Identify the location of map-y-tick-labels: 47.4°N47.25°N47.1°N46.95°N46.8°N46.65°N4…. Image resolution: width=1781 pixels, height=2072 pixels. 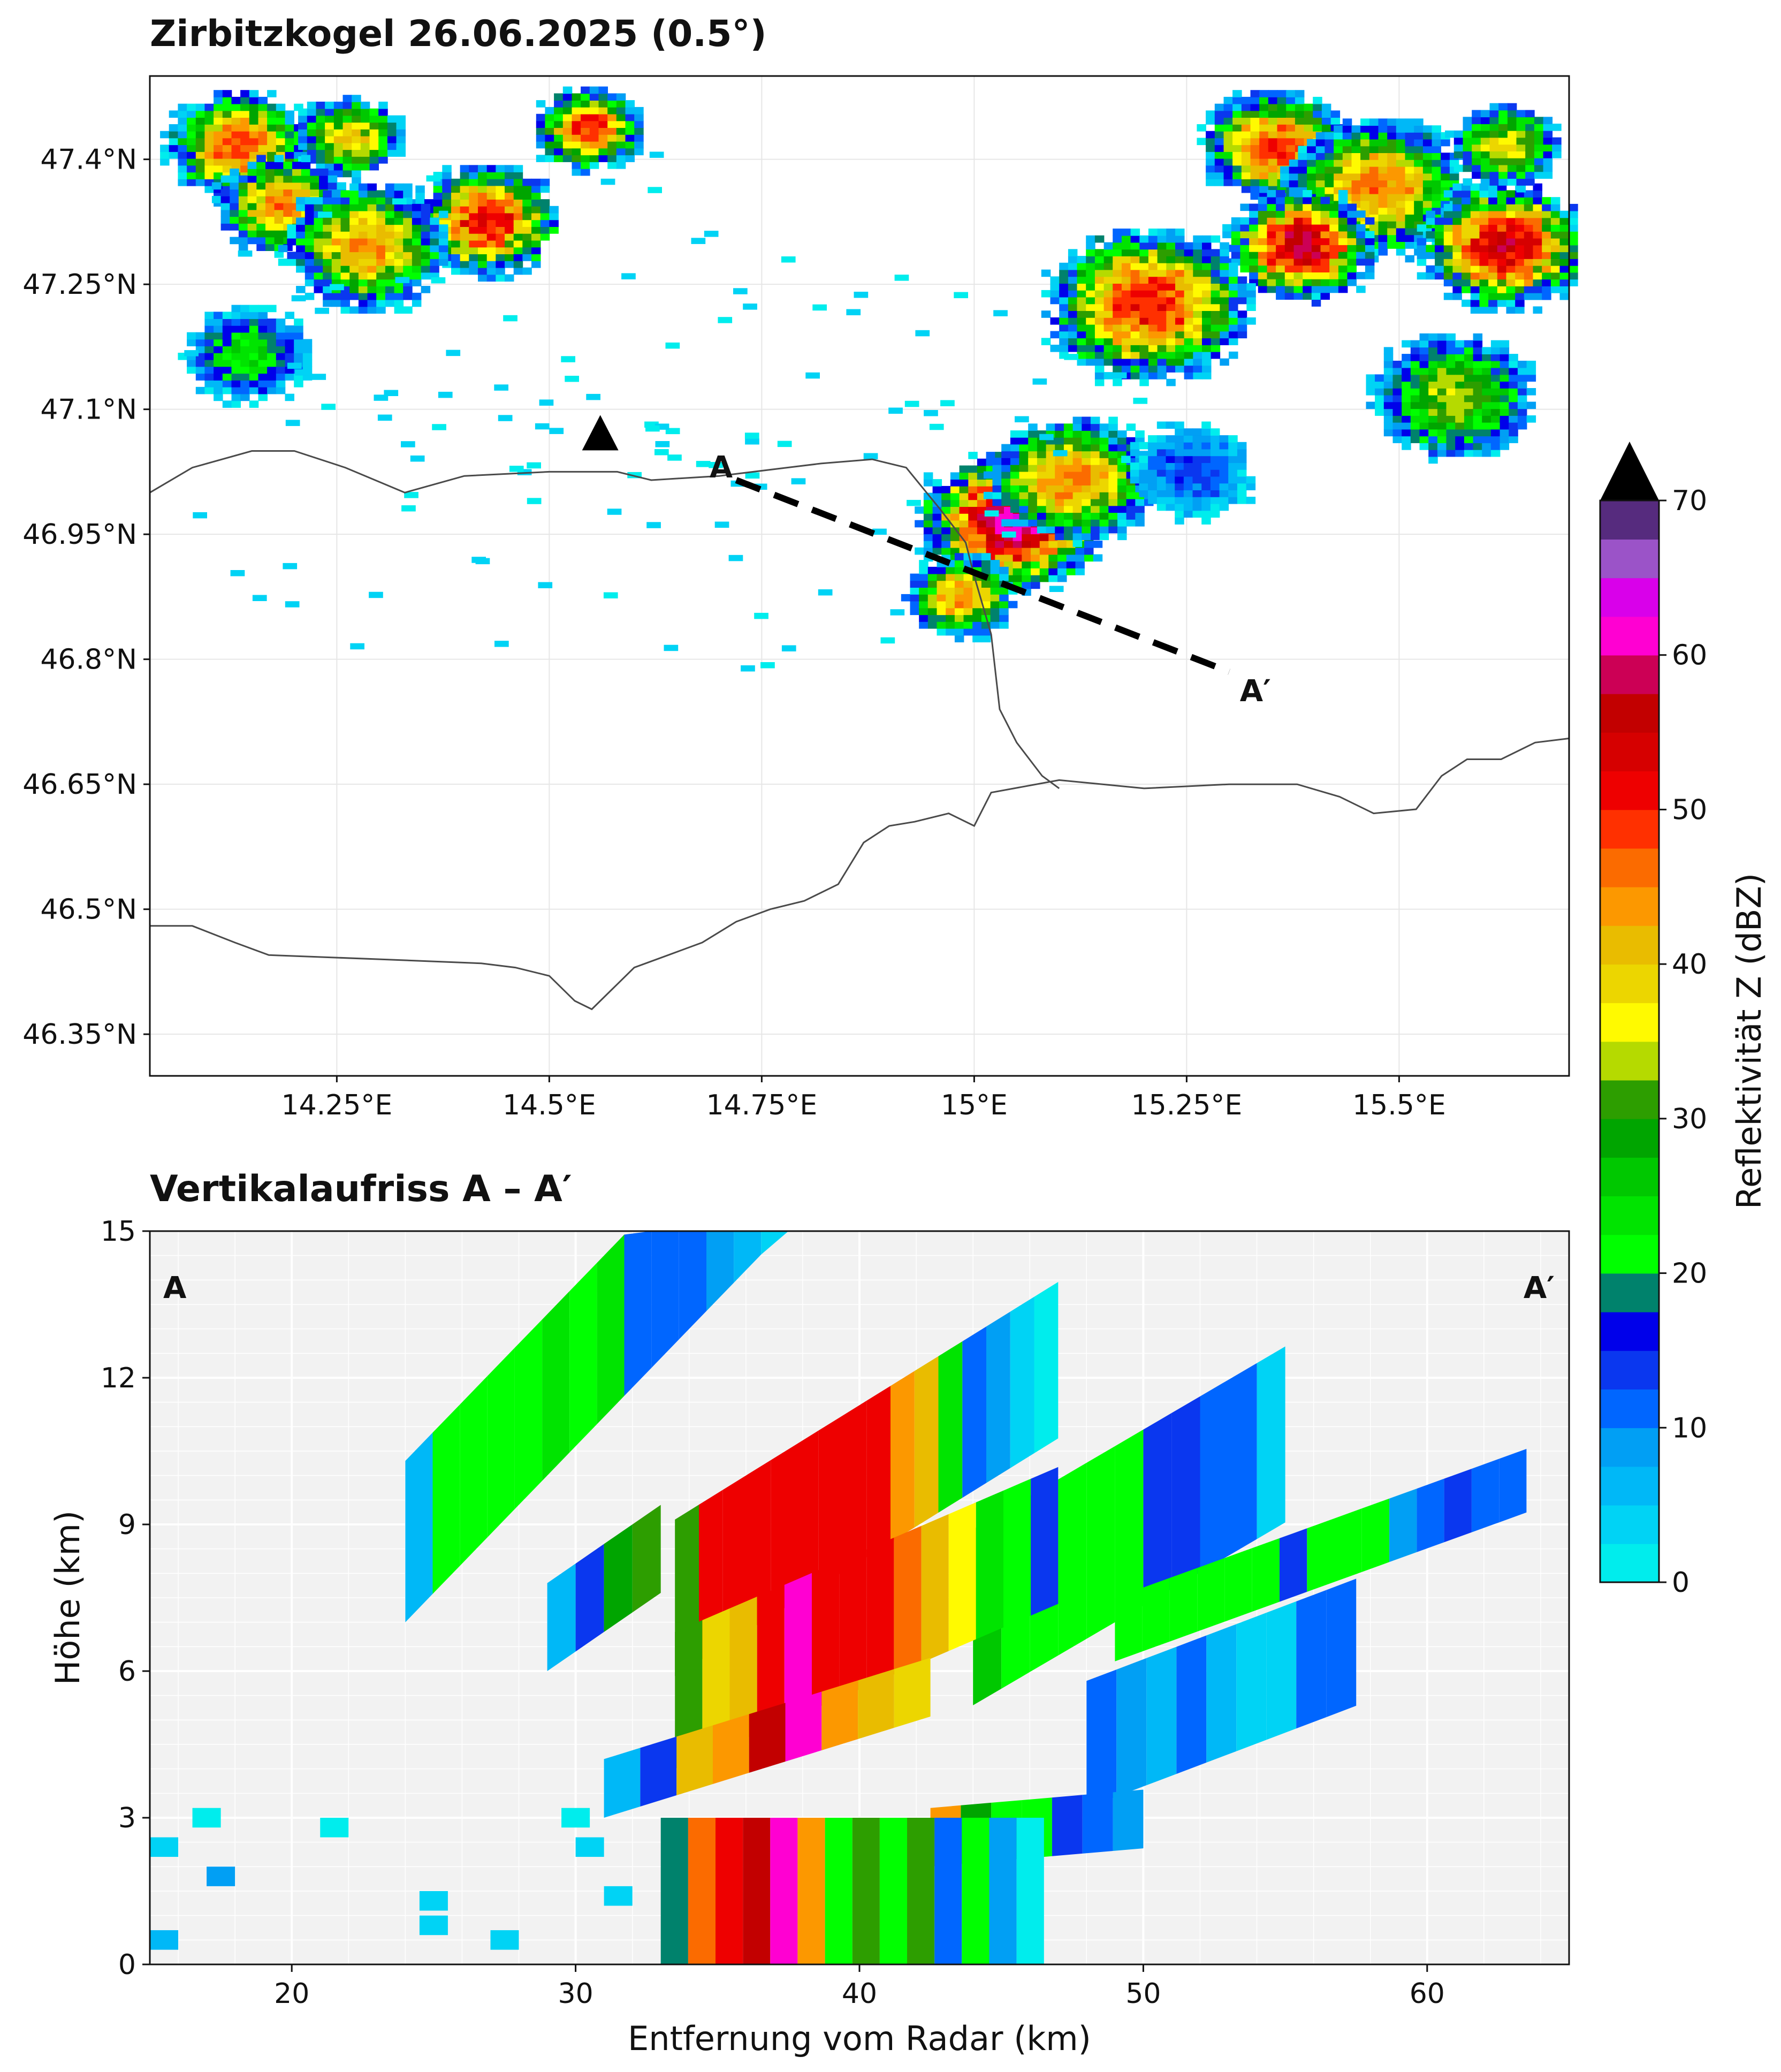
(86, 598).